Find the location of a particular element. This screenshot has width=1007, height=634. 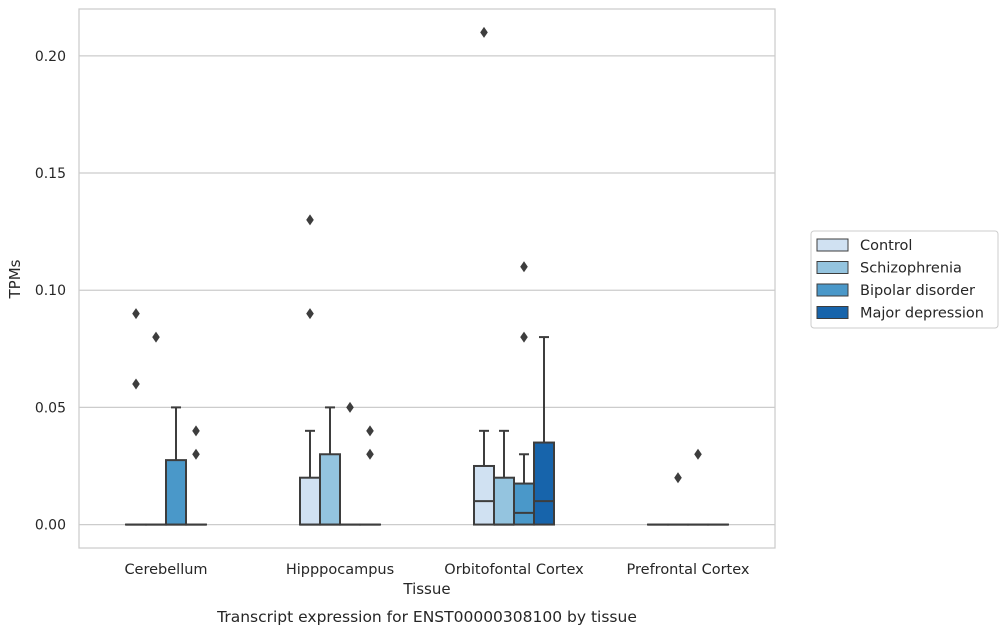

y-tick-label: 0.05 is located at coordinates (50, 408).